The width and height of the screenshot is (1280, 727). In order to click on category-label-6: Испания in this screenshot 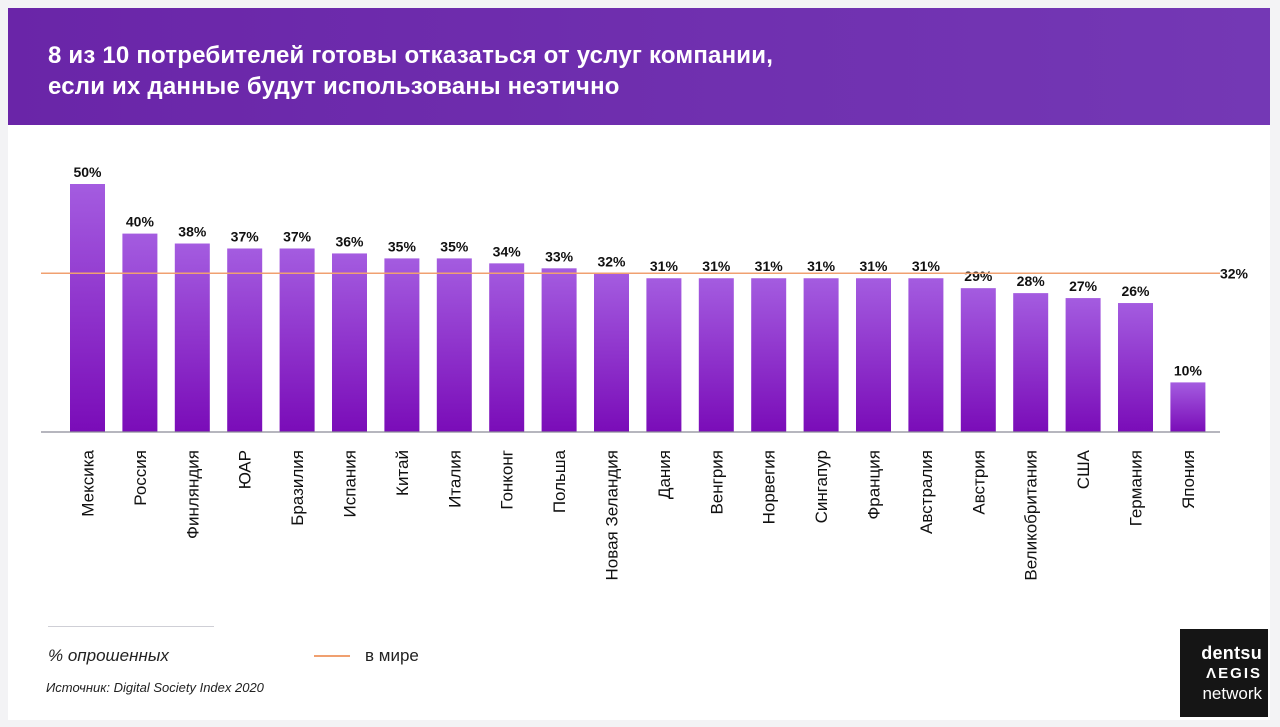, I will do `click(350, 483)`.